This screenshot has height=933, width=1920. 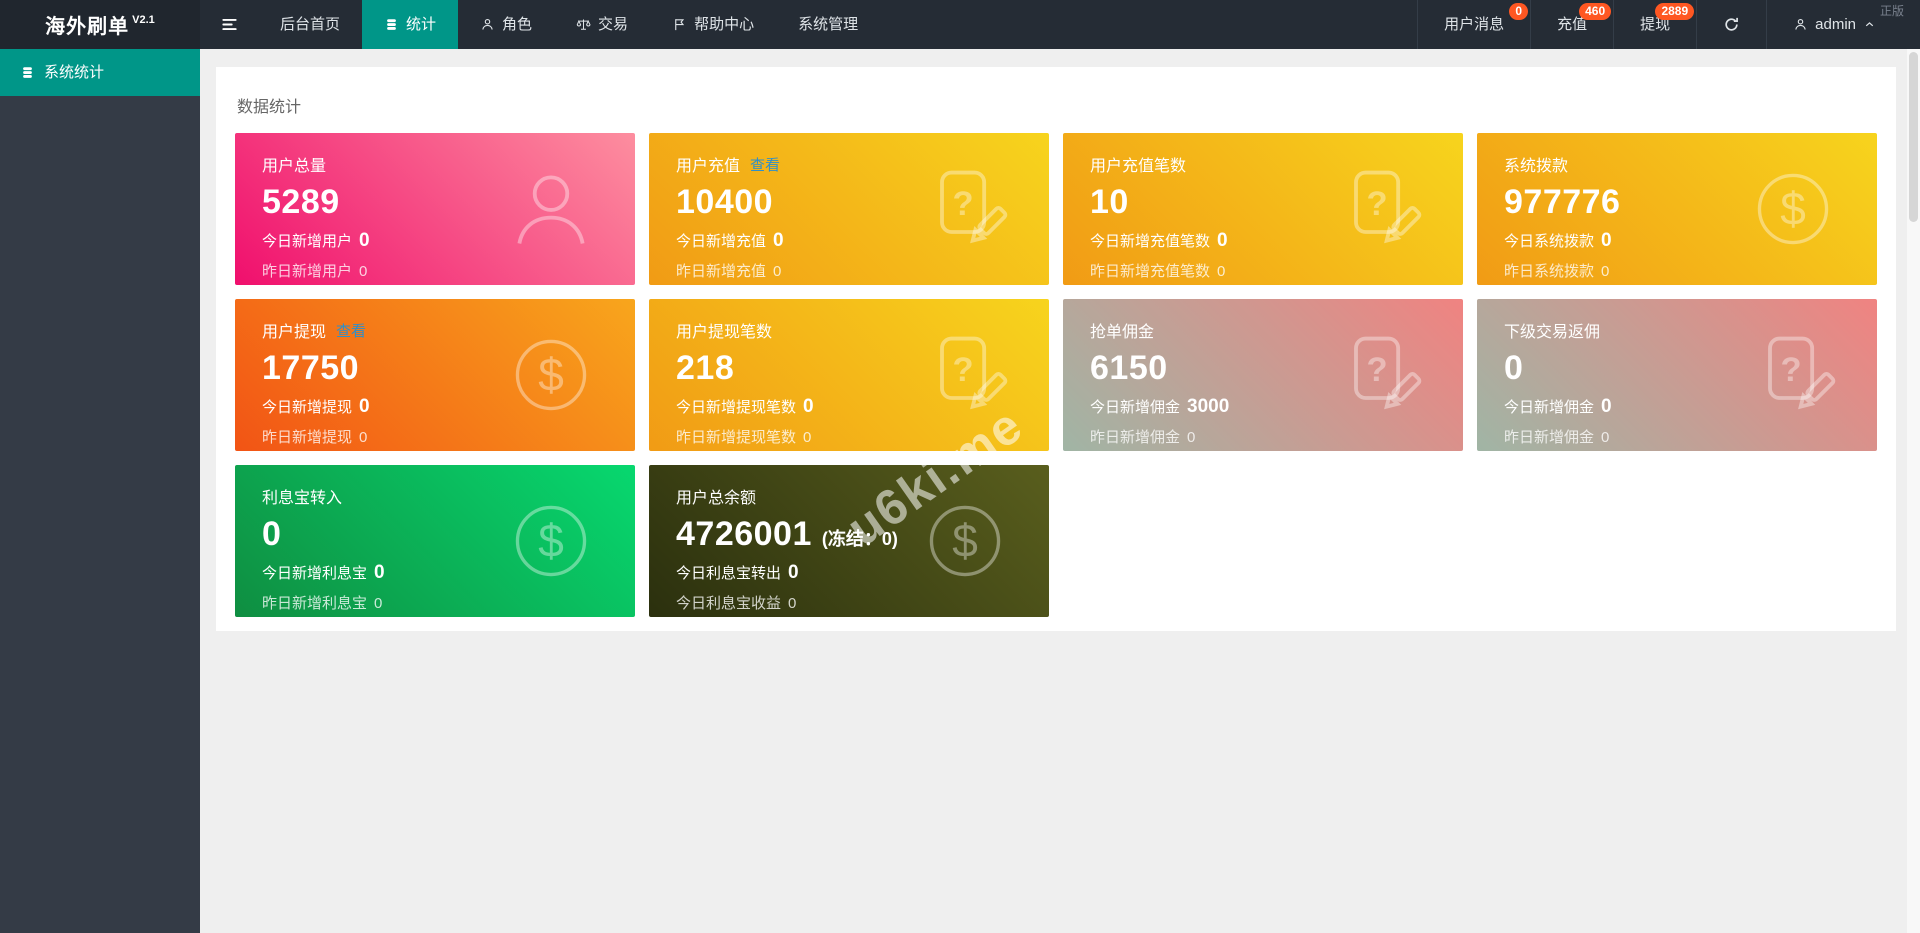 I want to click on stat-card-value: 6150, so click(x=1129, y=368).